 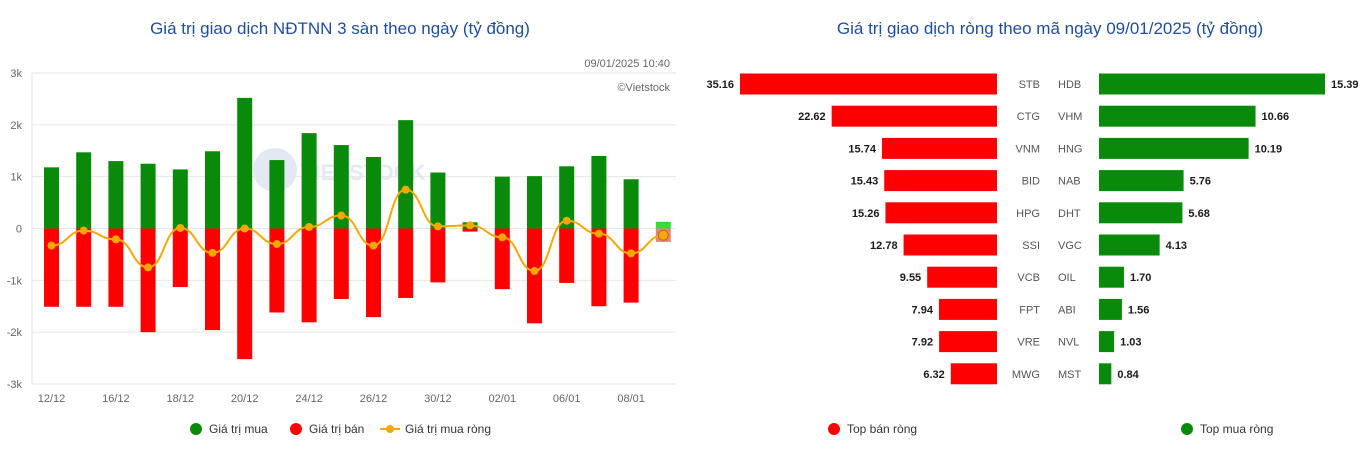 What do you see at coordinates (438, 399) in the screenshot?
I see `x-tick-label: 30/12` at bounding box center [438, 399].